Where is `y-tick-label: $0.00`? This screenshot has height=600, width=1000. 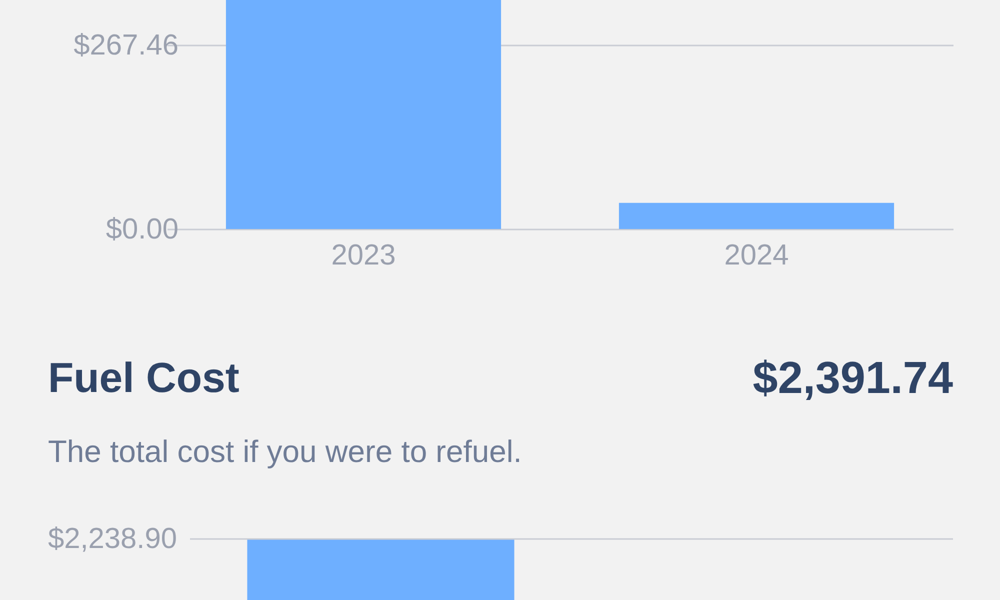
y-tick-label: $0.00 is located at coordinates (142, 230).